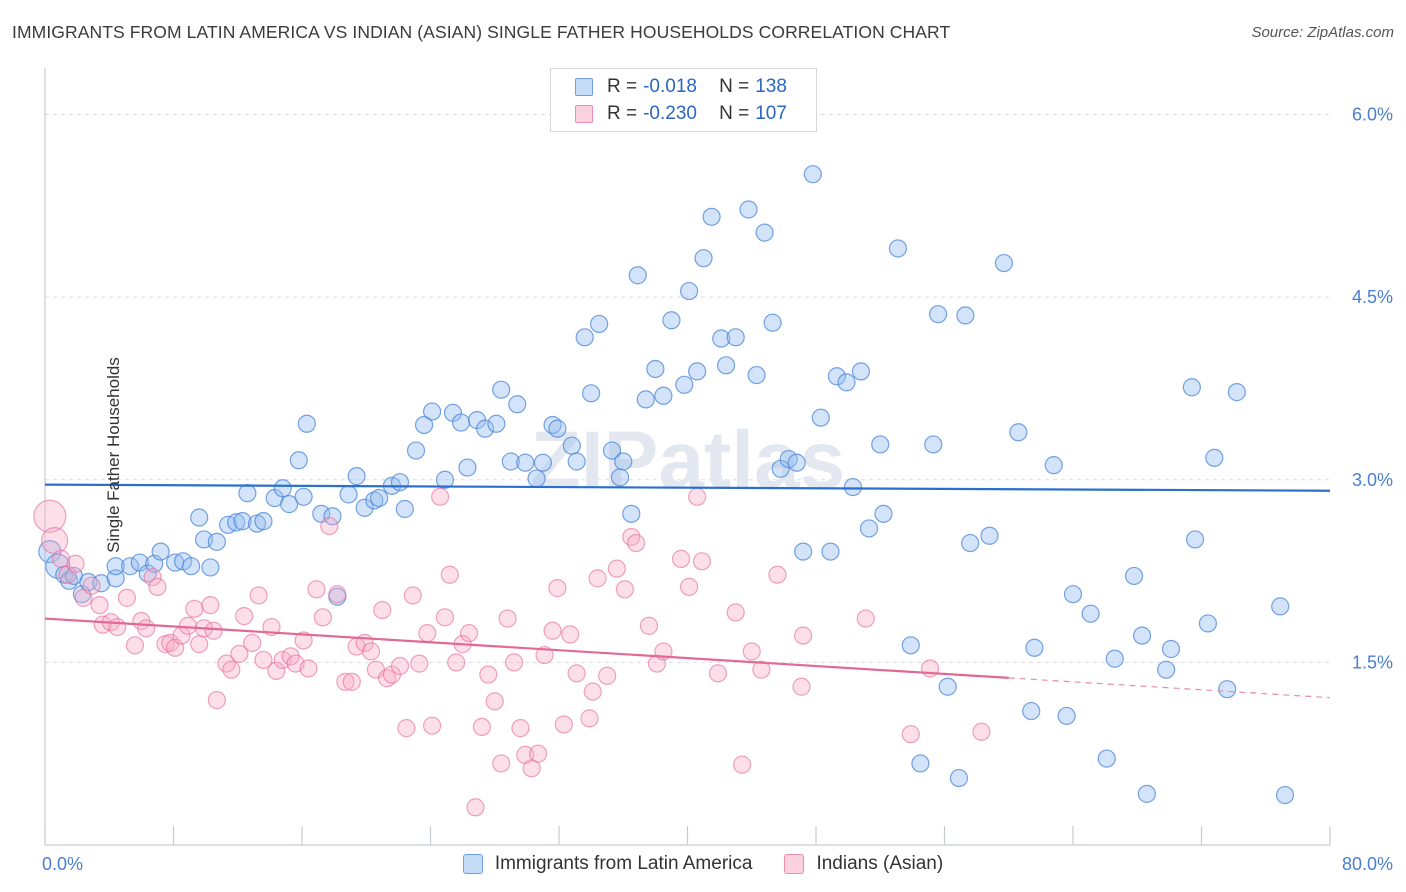 The height and width of the screenshot is (892, 1406). I want to click on n-value: 138, so click(771, 86).